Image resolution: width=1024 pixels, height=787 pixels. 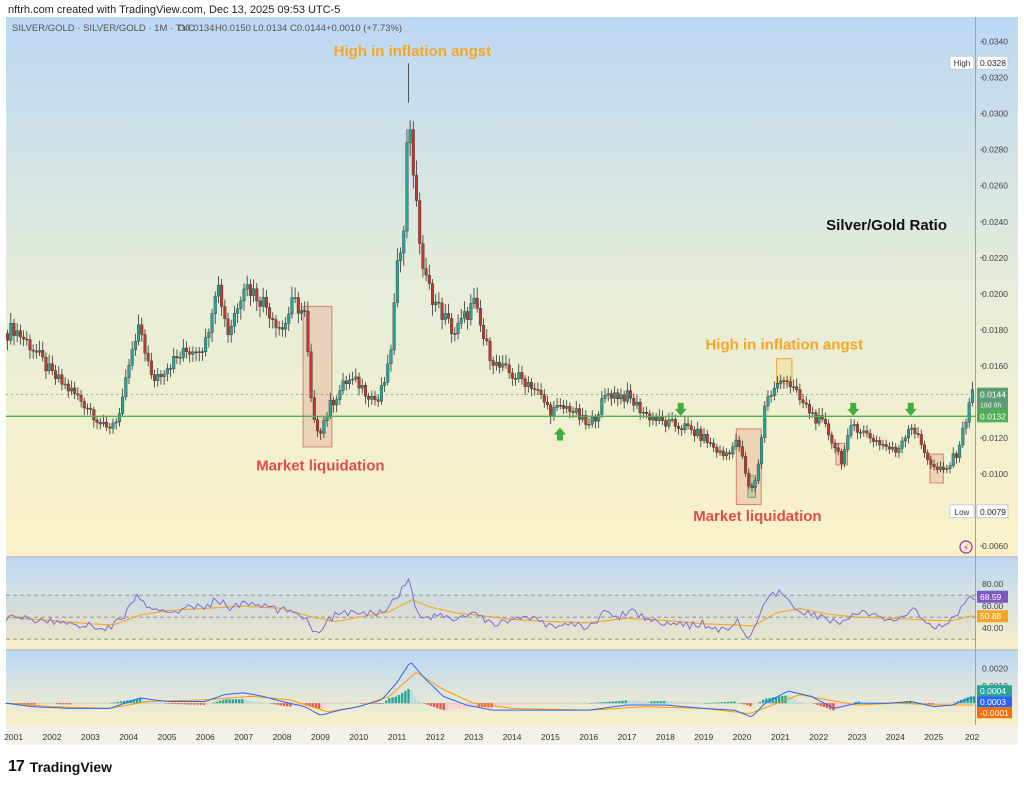 What do you see at coordinates (995, 114) in the screenshot?
I see `price-tick-label: 0.0300` at bounding box center [995, 114].